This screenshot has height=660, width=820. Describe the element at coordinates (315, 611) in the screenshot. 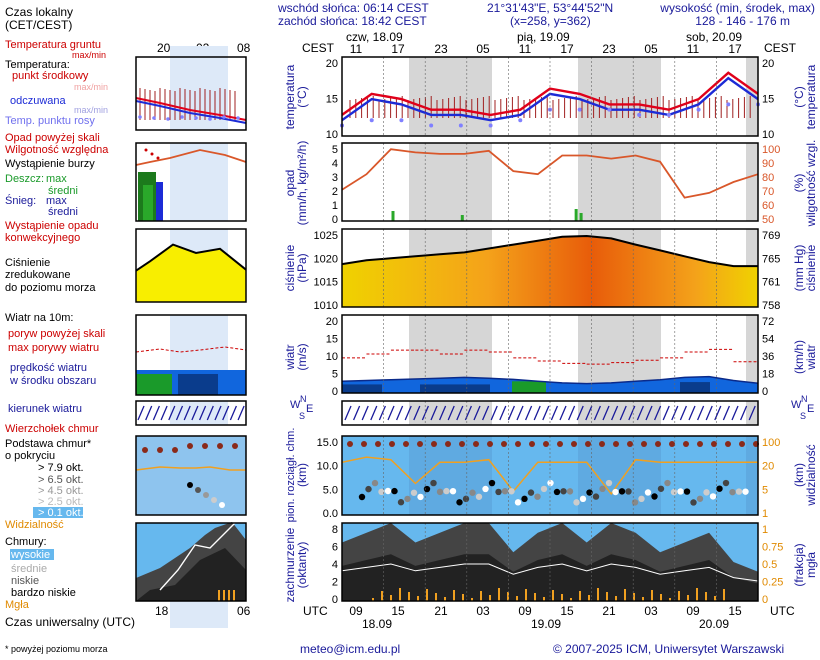

I see `utc-label-left: UTC` at that location.